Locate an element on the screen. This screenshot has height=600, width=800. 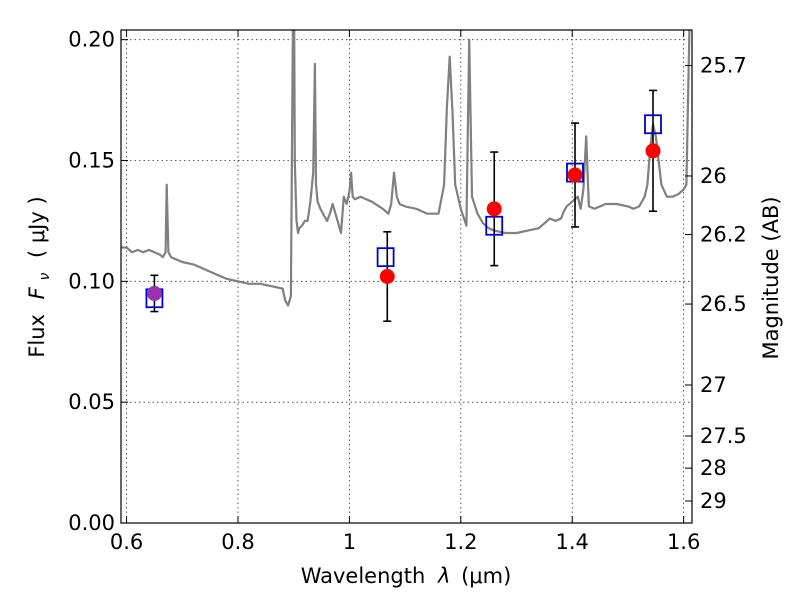
magnitude-tick-label: 29 is located at coordinates (713, 501).